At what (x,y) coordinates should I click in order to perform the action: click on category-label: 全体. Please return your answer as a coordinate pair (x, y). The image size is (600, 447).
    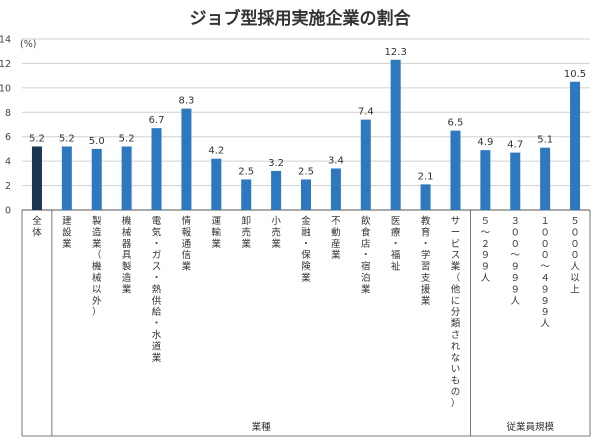
    Looking at the image, I should click on (37, 226).